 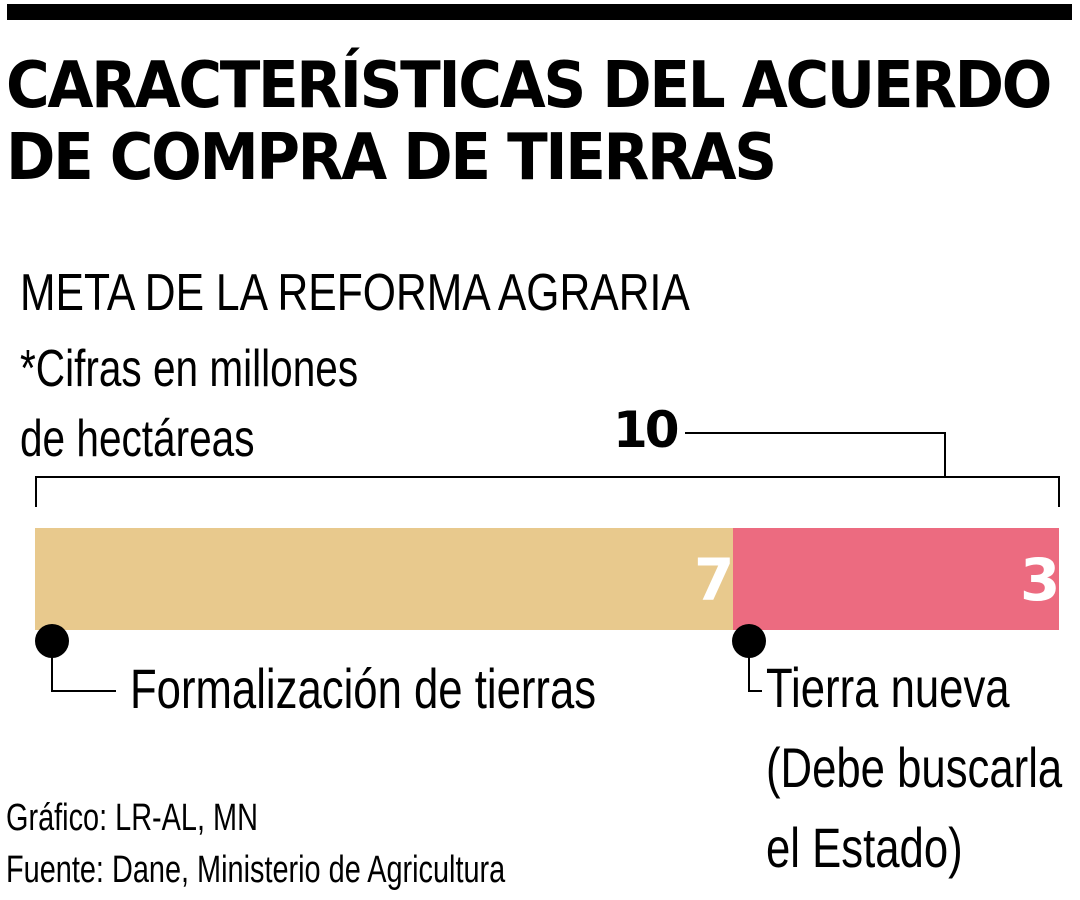 I want to click on total-bracket-top, so click(x=547, y=477).